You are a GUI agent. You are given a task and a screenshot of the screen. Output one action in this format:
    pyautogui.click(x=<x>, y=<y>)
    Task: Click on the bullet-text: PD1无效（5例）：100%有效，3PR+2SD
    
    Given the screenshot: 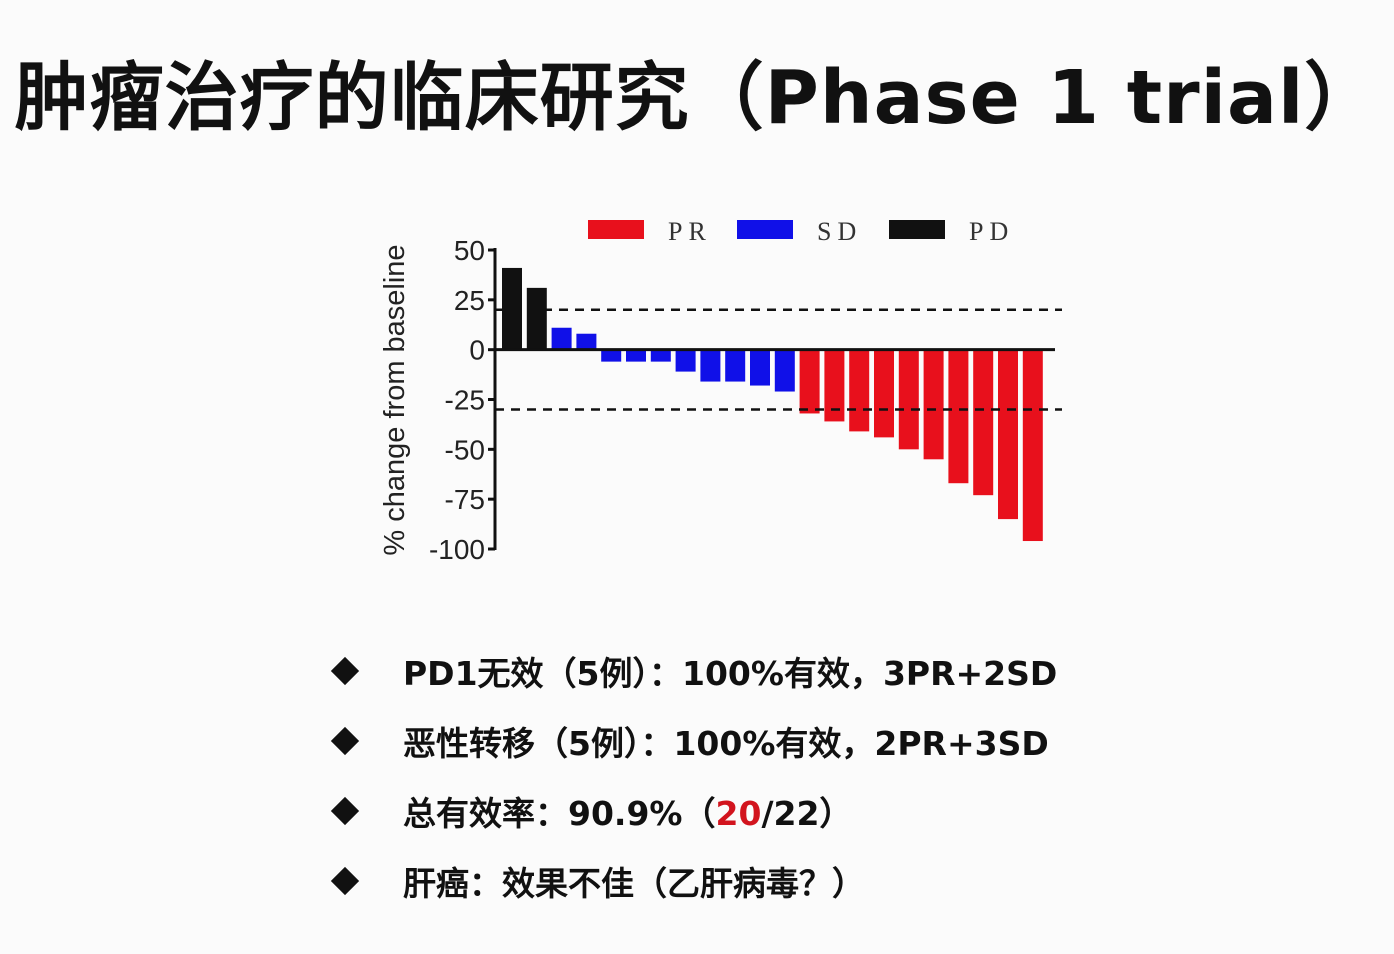 What is the action you would take?
    pyautogui.click(x=730, y=673)
    